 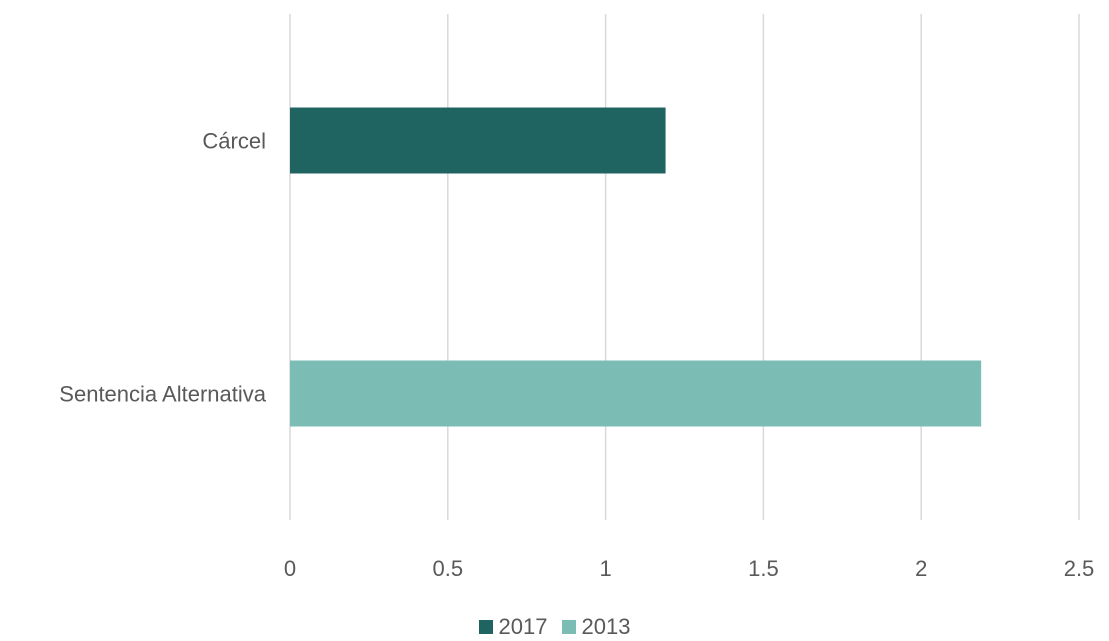 What do you see at coordinates (162, 268) in the screenshot?
I see `category-labels: Cárcel Sentencia Alternativa` at bounding box center [162, 268].